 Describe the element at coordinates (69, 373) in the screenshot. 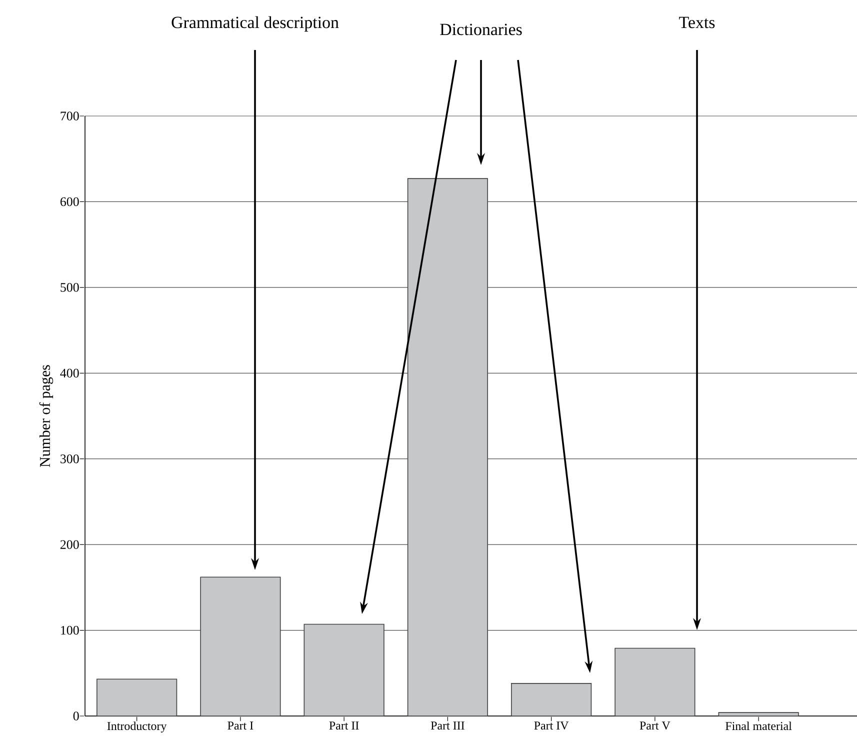

I see `y-tick-label: 400` at that location.